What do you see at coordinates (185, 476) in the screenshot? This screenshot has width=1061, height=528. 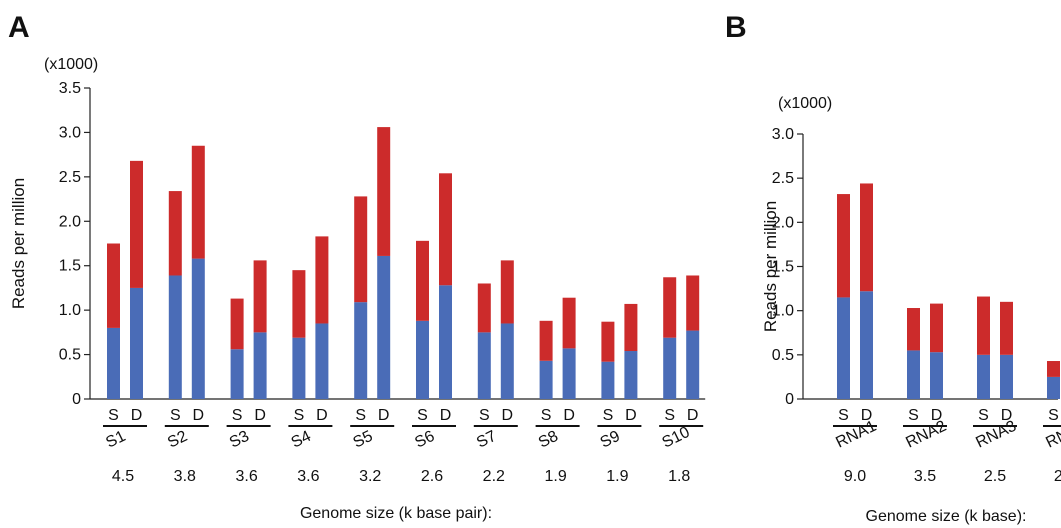 I see `panel-a-genome-size: 3.8` at bounding box center [185, 476].